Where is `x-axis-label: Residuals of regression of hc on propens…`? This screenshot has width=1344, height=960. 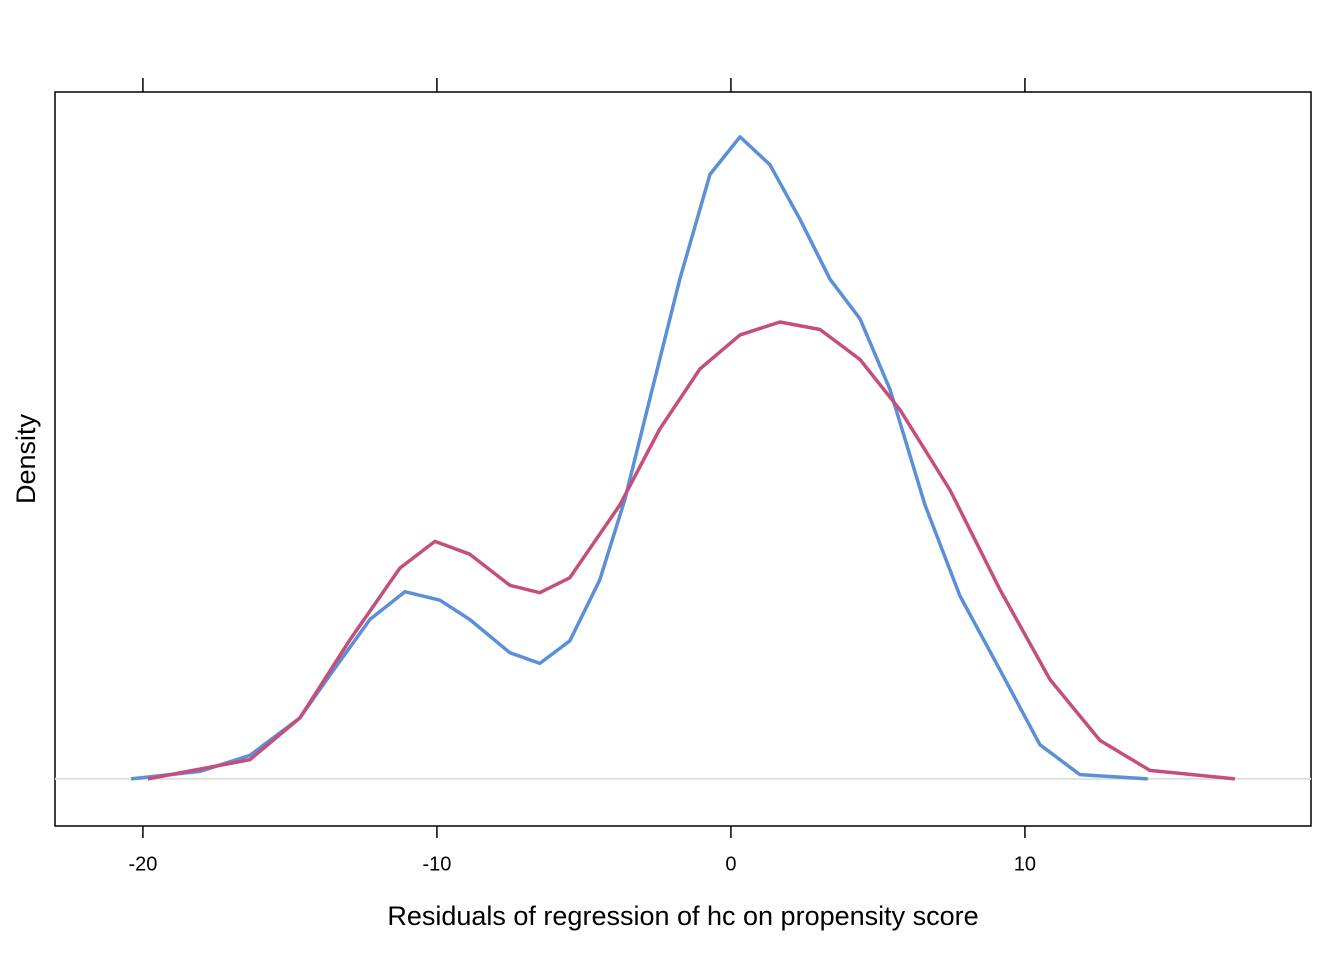 x-axis-label: Residuals of regression of hc on propens… is located at coordinates (682, 916).